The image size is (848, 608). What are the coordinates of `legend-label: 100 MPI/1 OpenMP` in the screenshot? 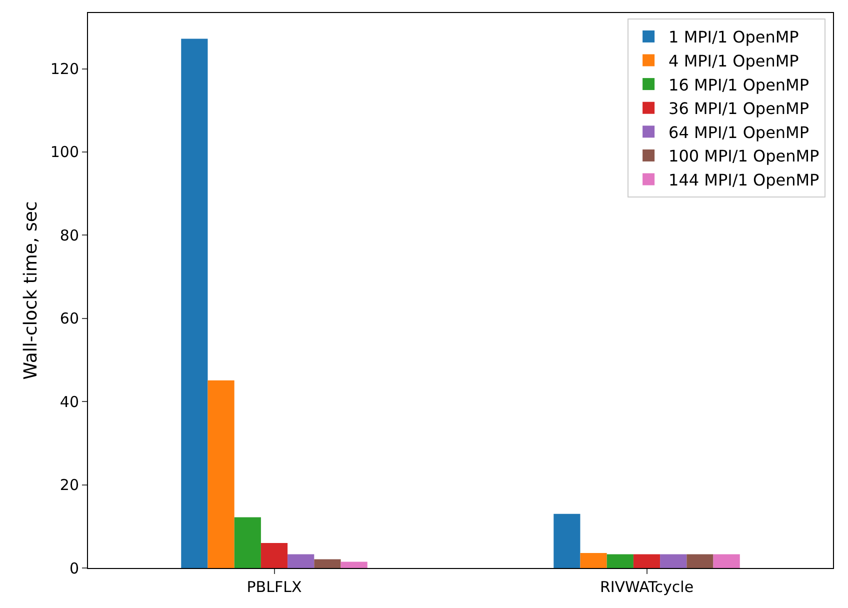 It's located at (744, 156).